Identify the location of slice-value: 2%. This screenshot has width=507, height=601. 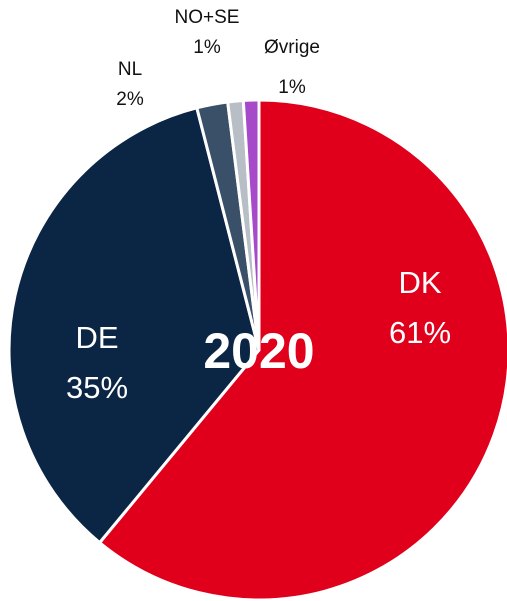
(130, 99).